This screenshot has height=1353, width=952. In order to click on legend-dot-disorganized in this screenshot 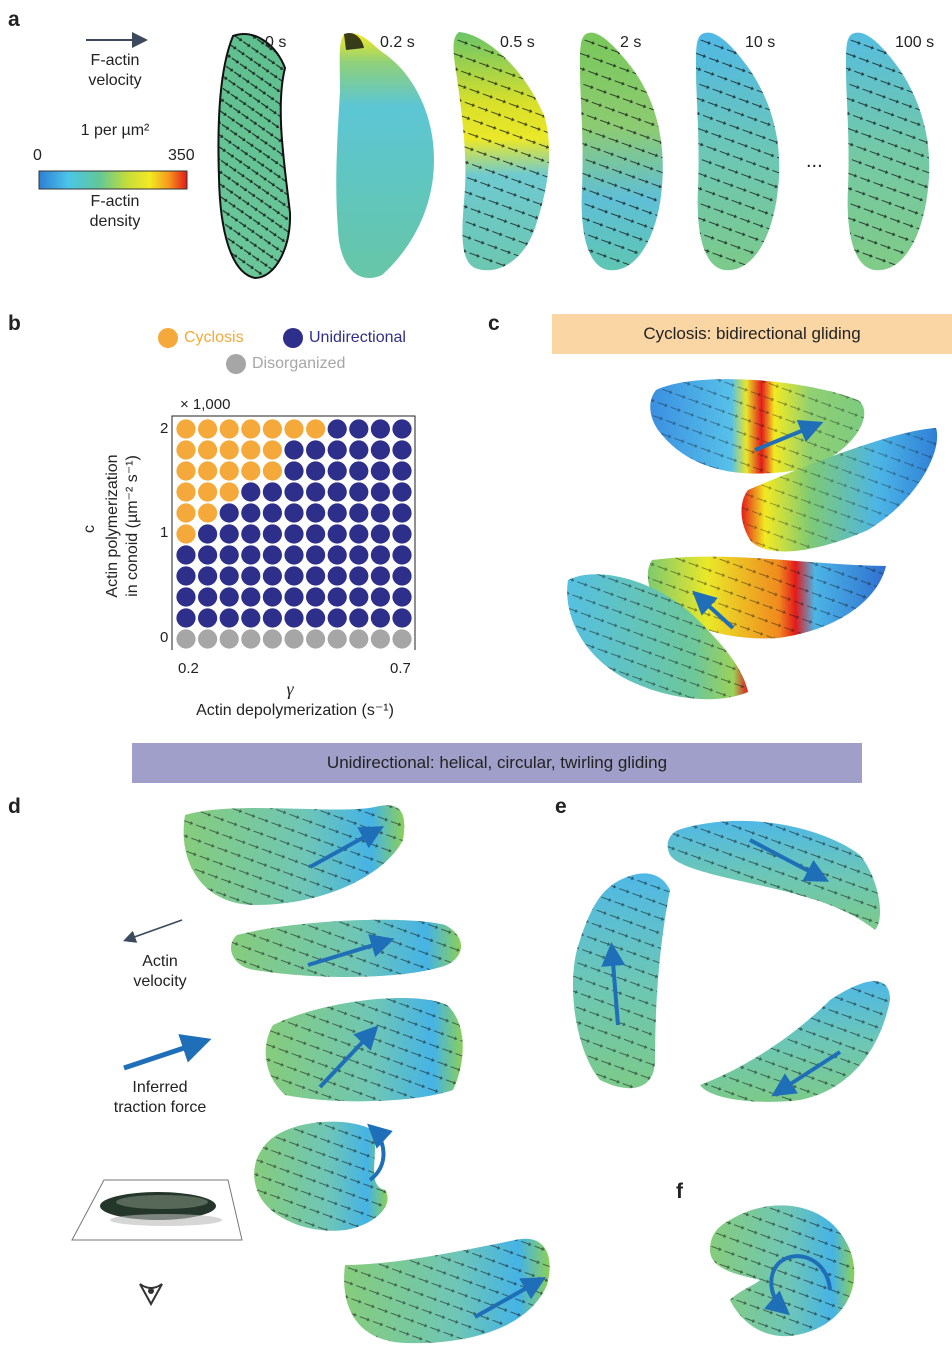, I will do `click(236, 364)`.